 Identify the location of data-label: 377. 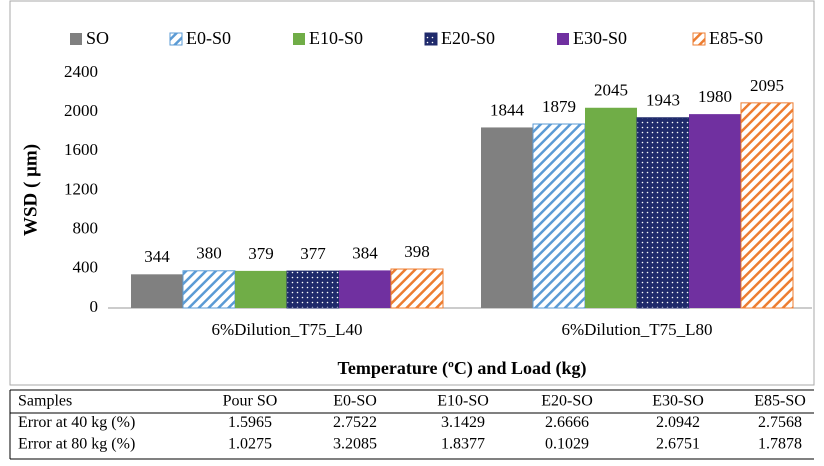
(313, 253).